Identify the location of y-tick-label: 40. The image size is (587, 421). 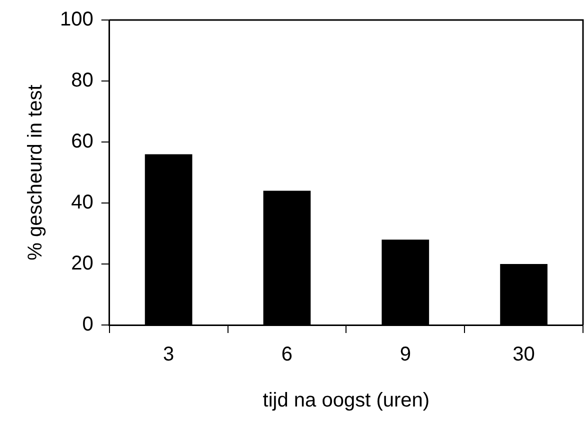
(82, 203).